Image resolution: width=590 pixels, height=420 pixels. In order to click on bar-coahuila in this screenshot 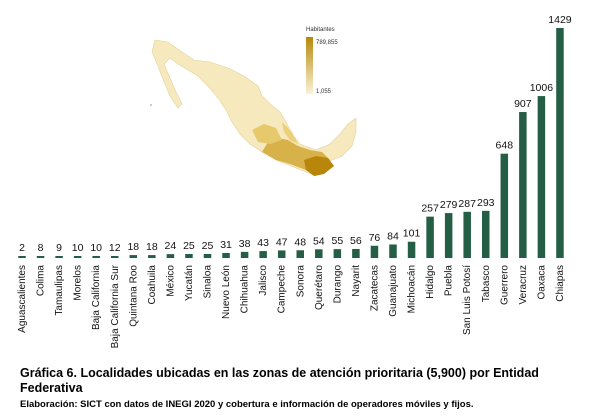, I will do `click(152, 256)`.